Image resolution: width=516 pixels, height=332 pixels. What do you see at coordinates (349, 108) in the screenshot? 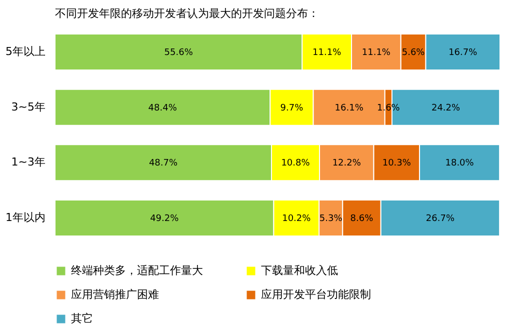
I see `data-label: 16.1%` at bounding box center [349, 108].